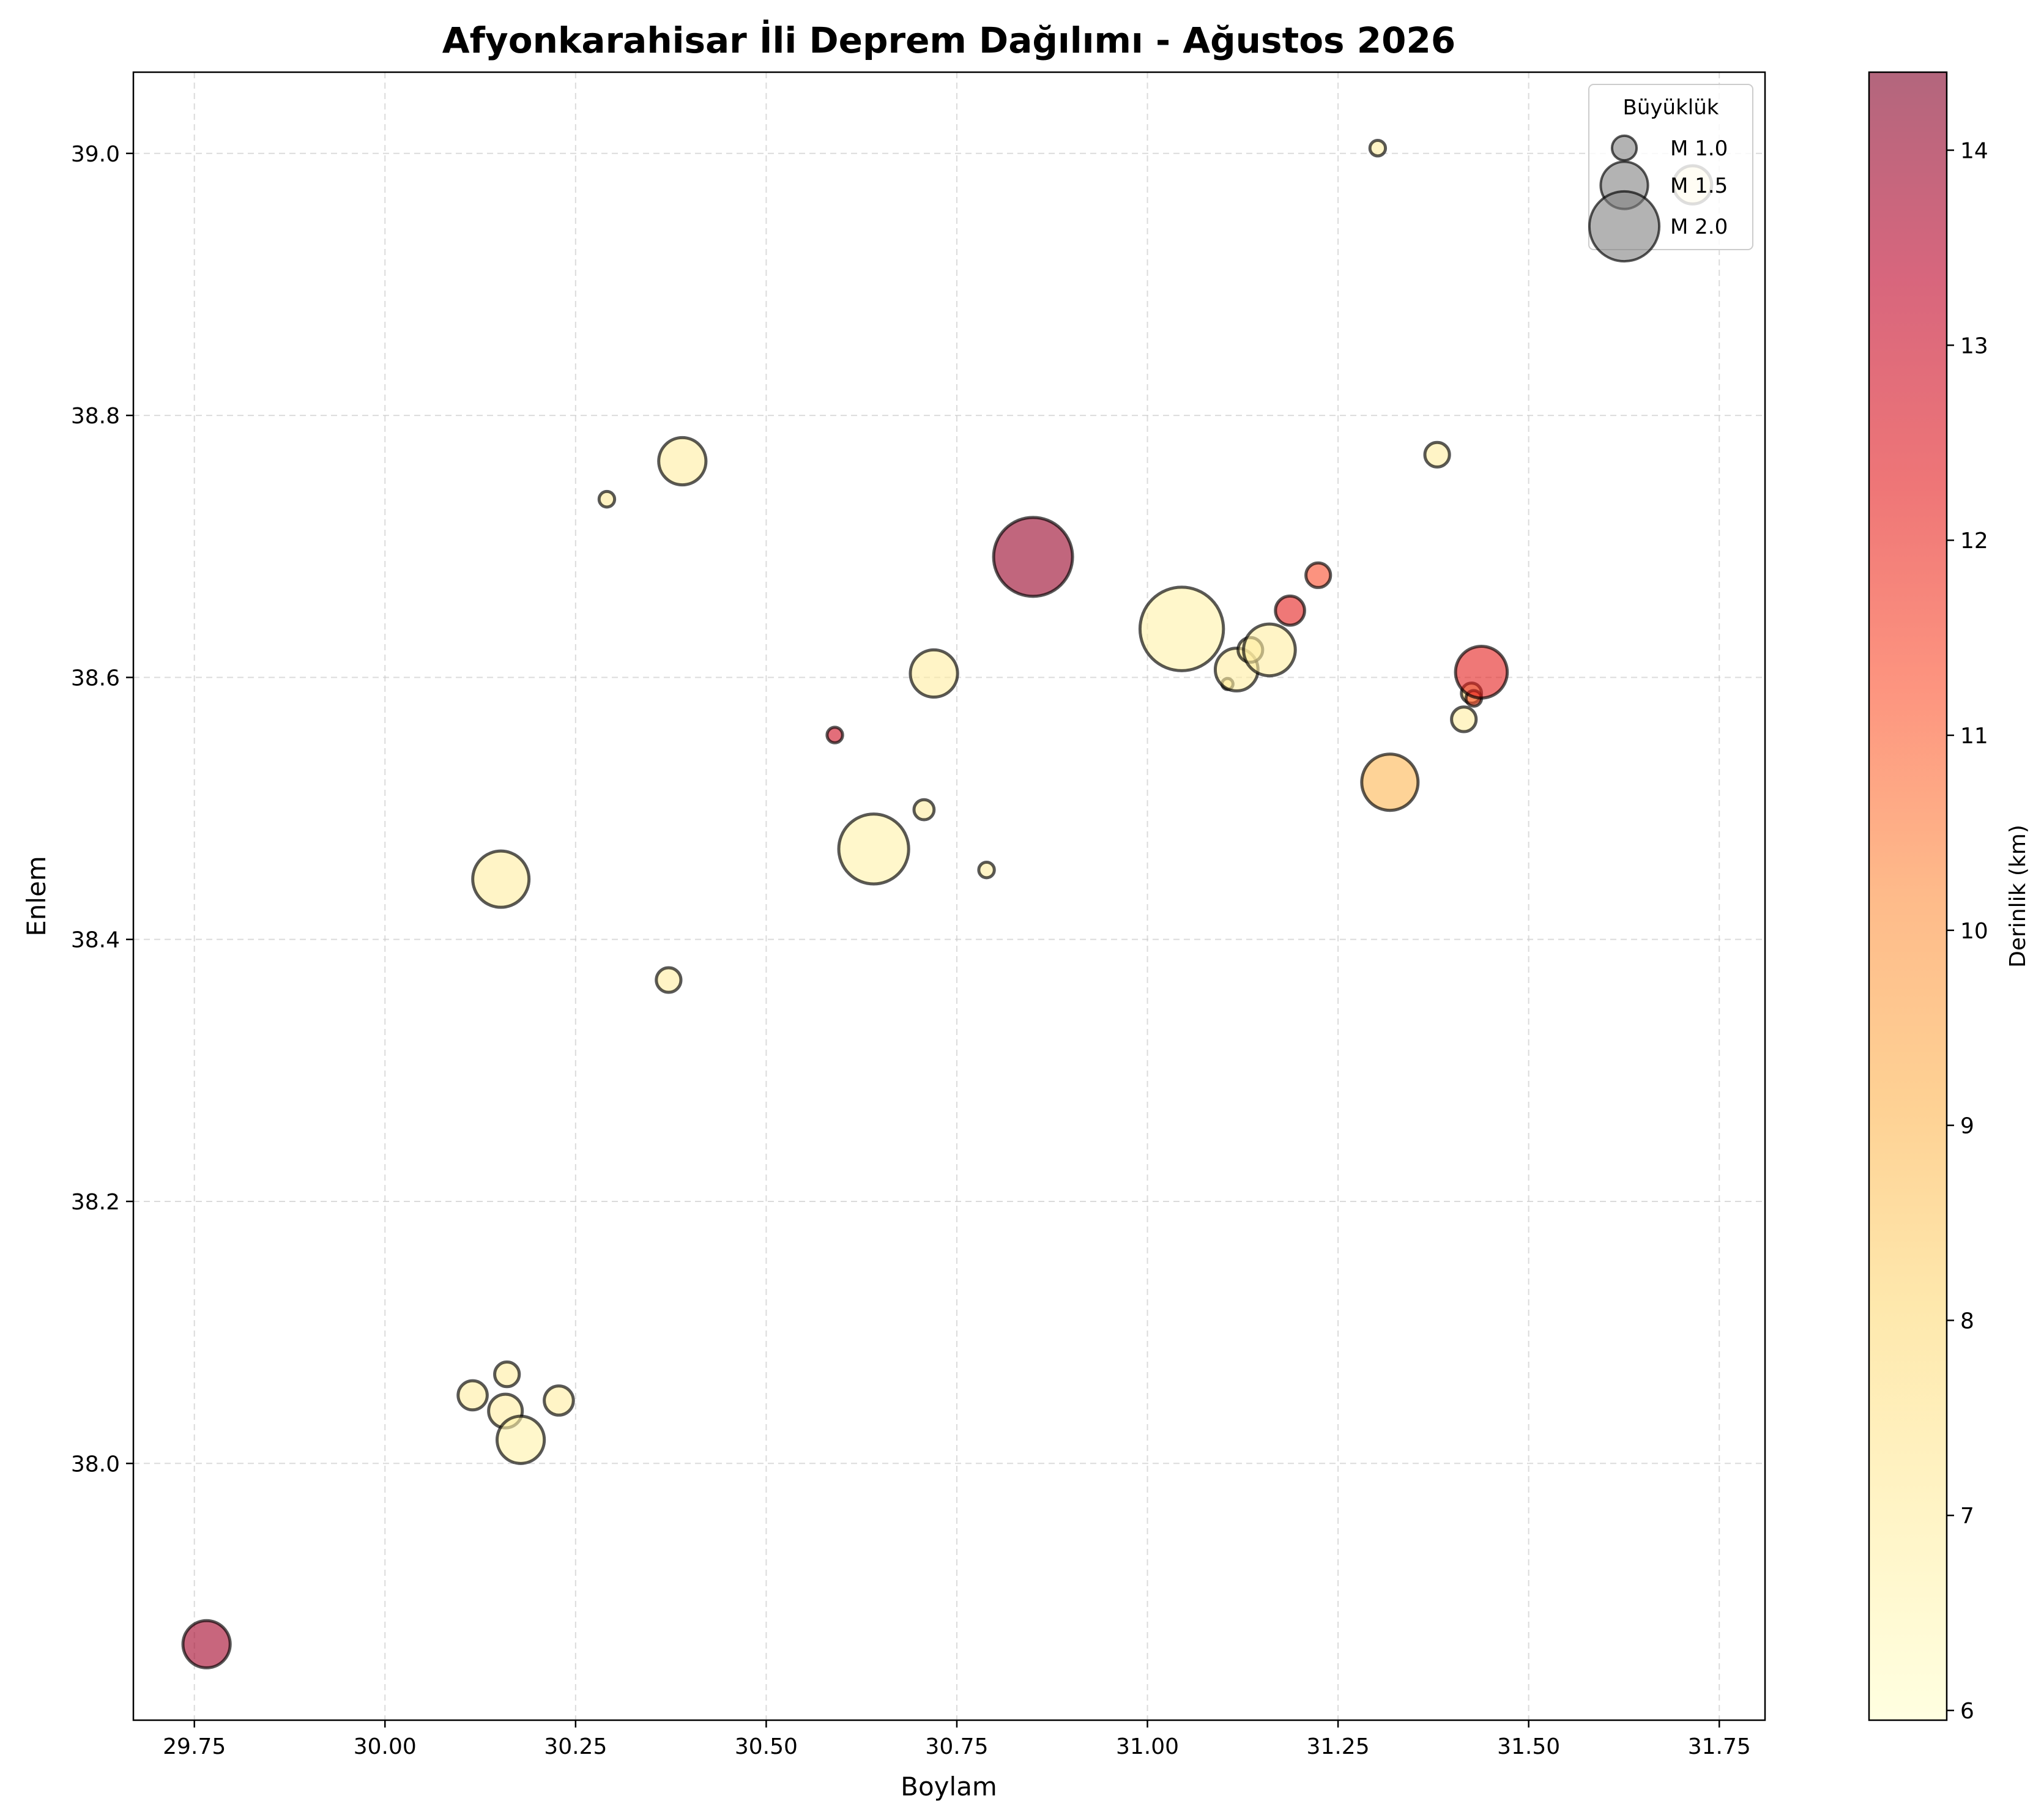  What do you see at coordinates (949, 1787) in the screenshot?
I see `x-axis-title: Boylam` at bounding box center [949, 1787].